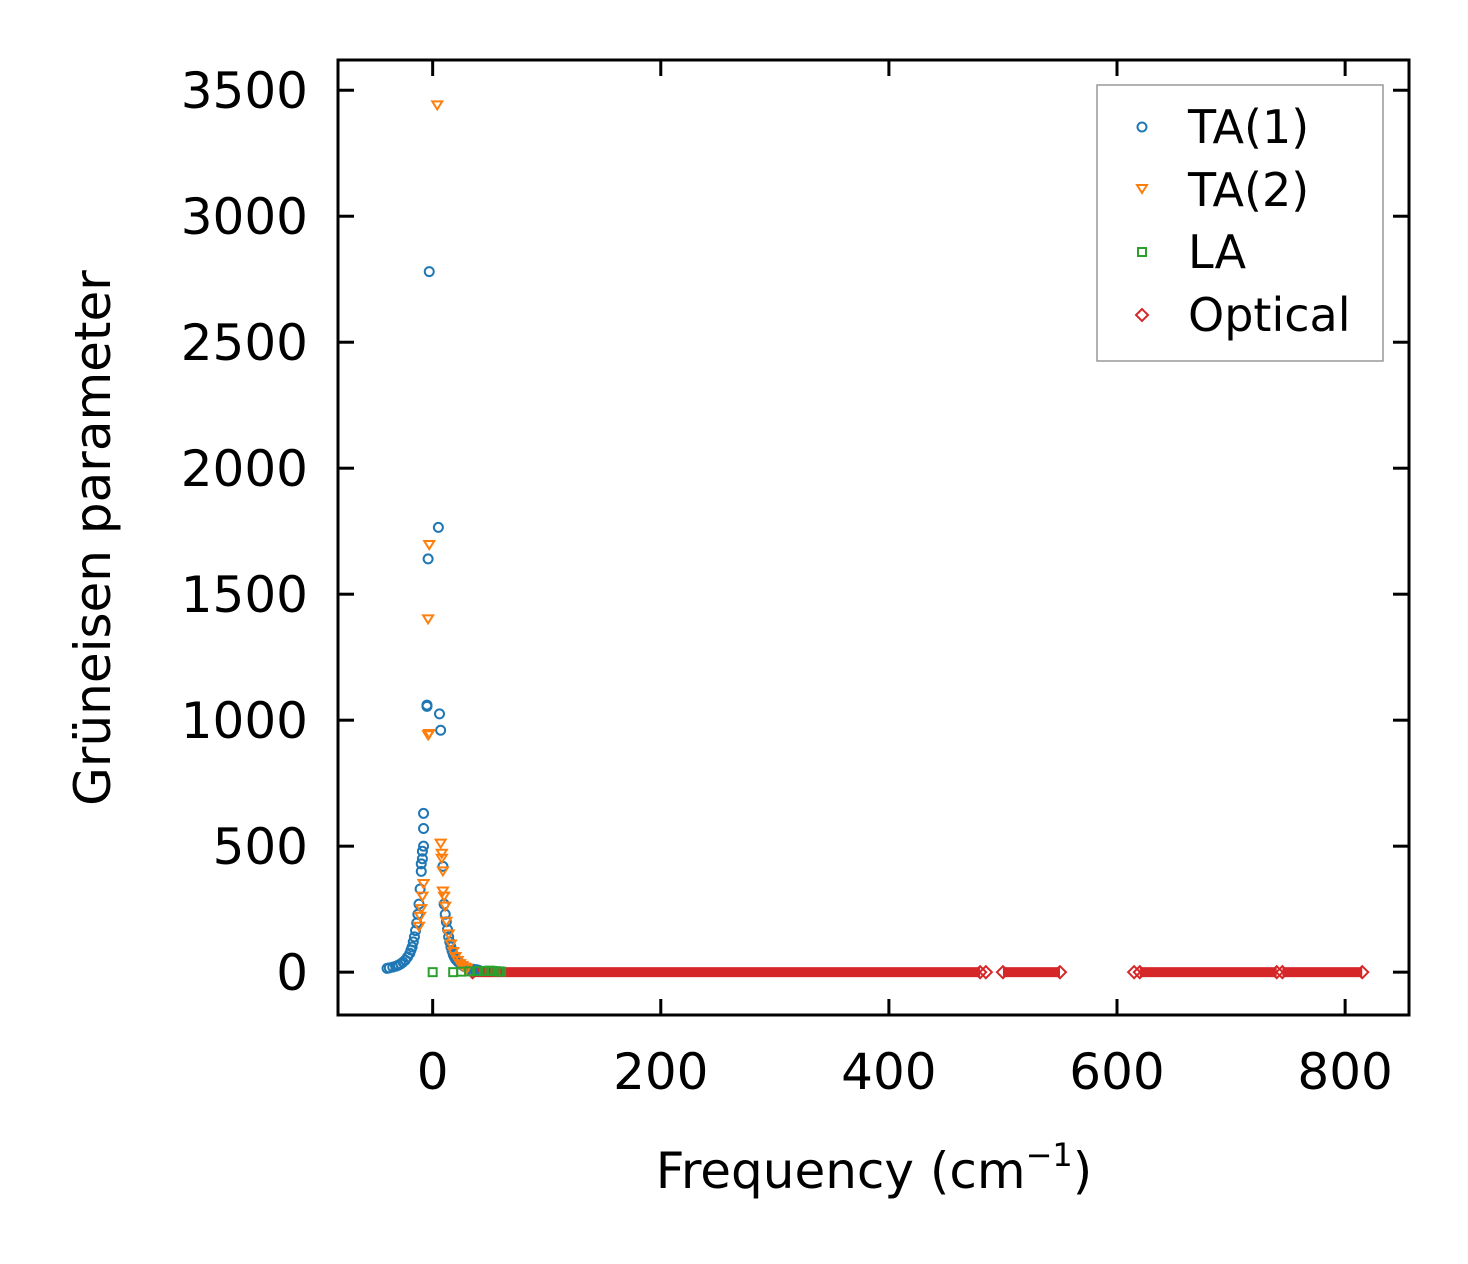  What do you see at coordinates (1248, 127) in the screenshot?
I see `legend-label-ta1: TA(1)` at bounding box center [1248, 127].